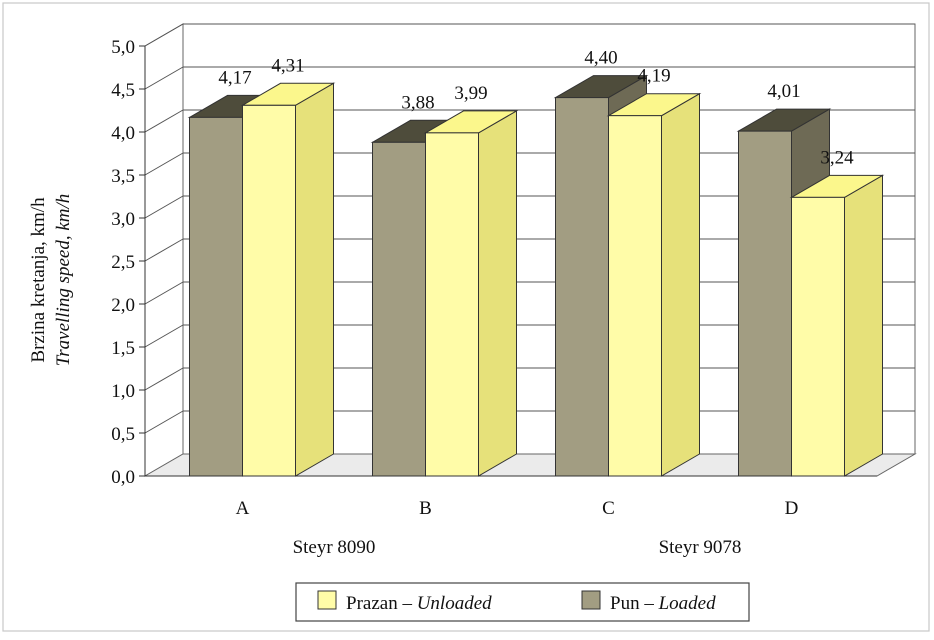  I want to click on bar-unloaded-C, so click(654, 284).